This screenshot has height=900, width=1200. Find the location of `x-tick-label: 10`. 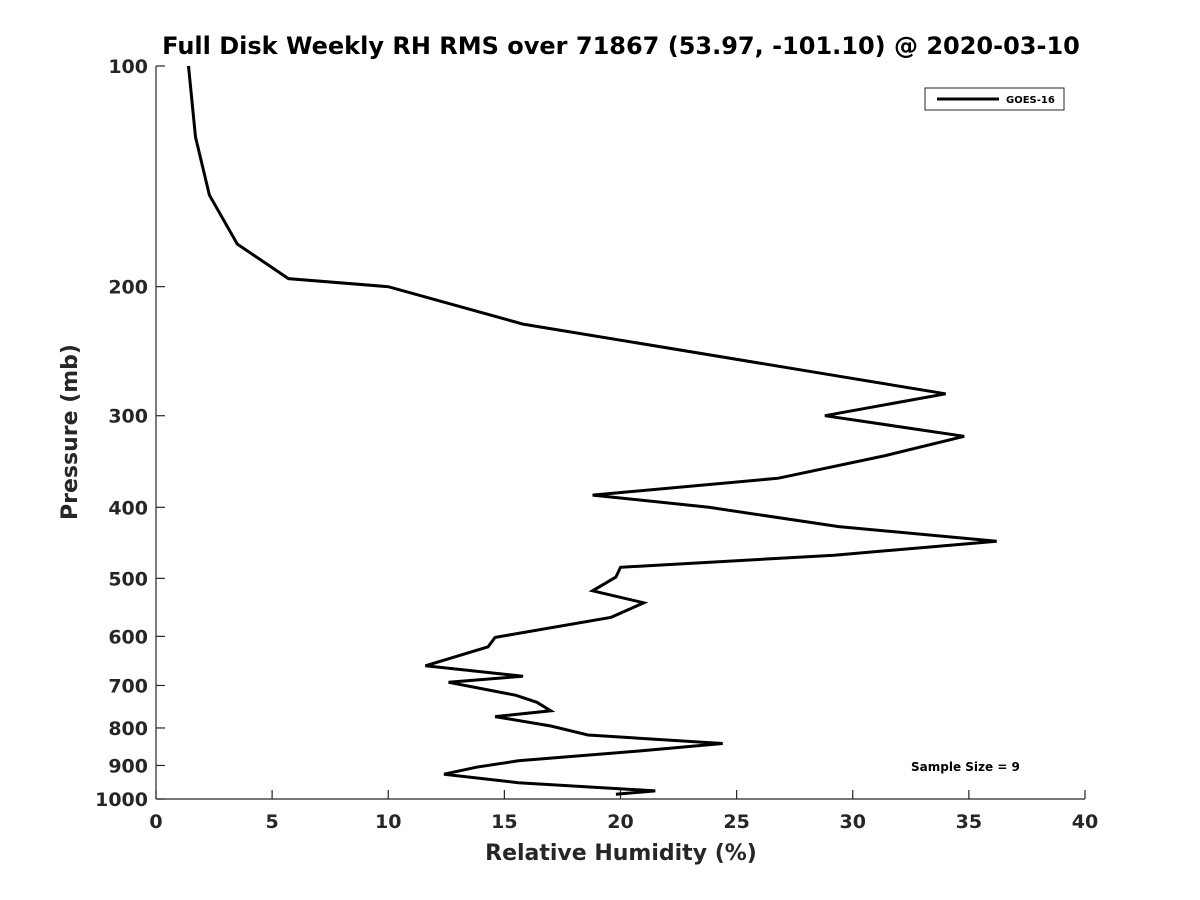

x-tick-label: 10 is located at coordinates (388, 822).